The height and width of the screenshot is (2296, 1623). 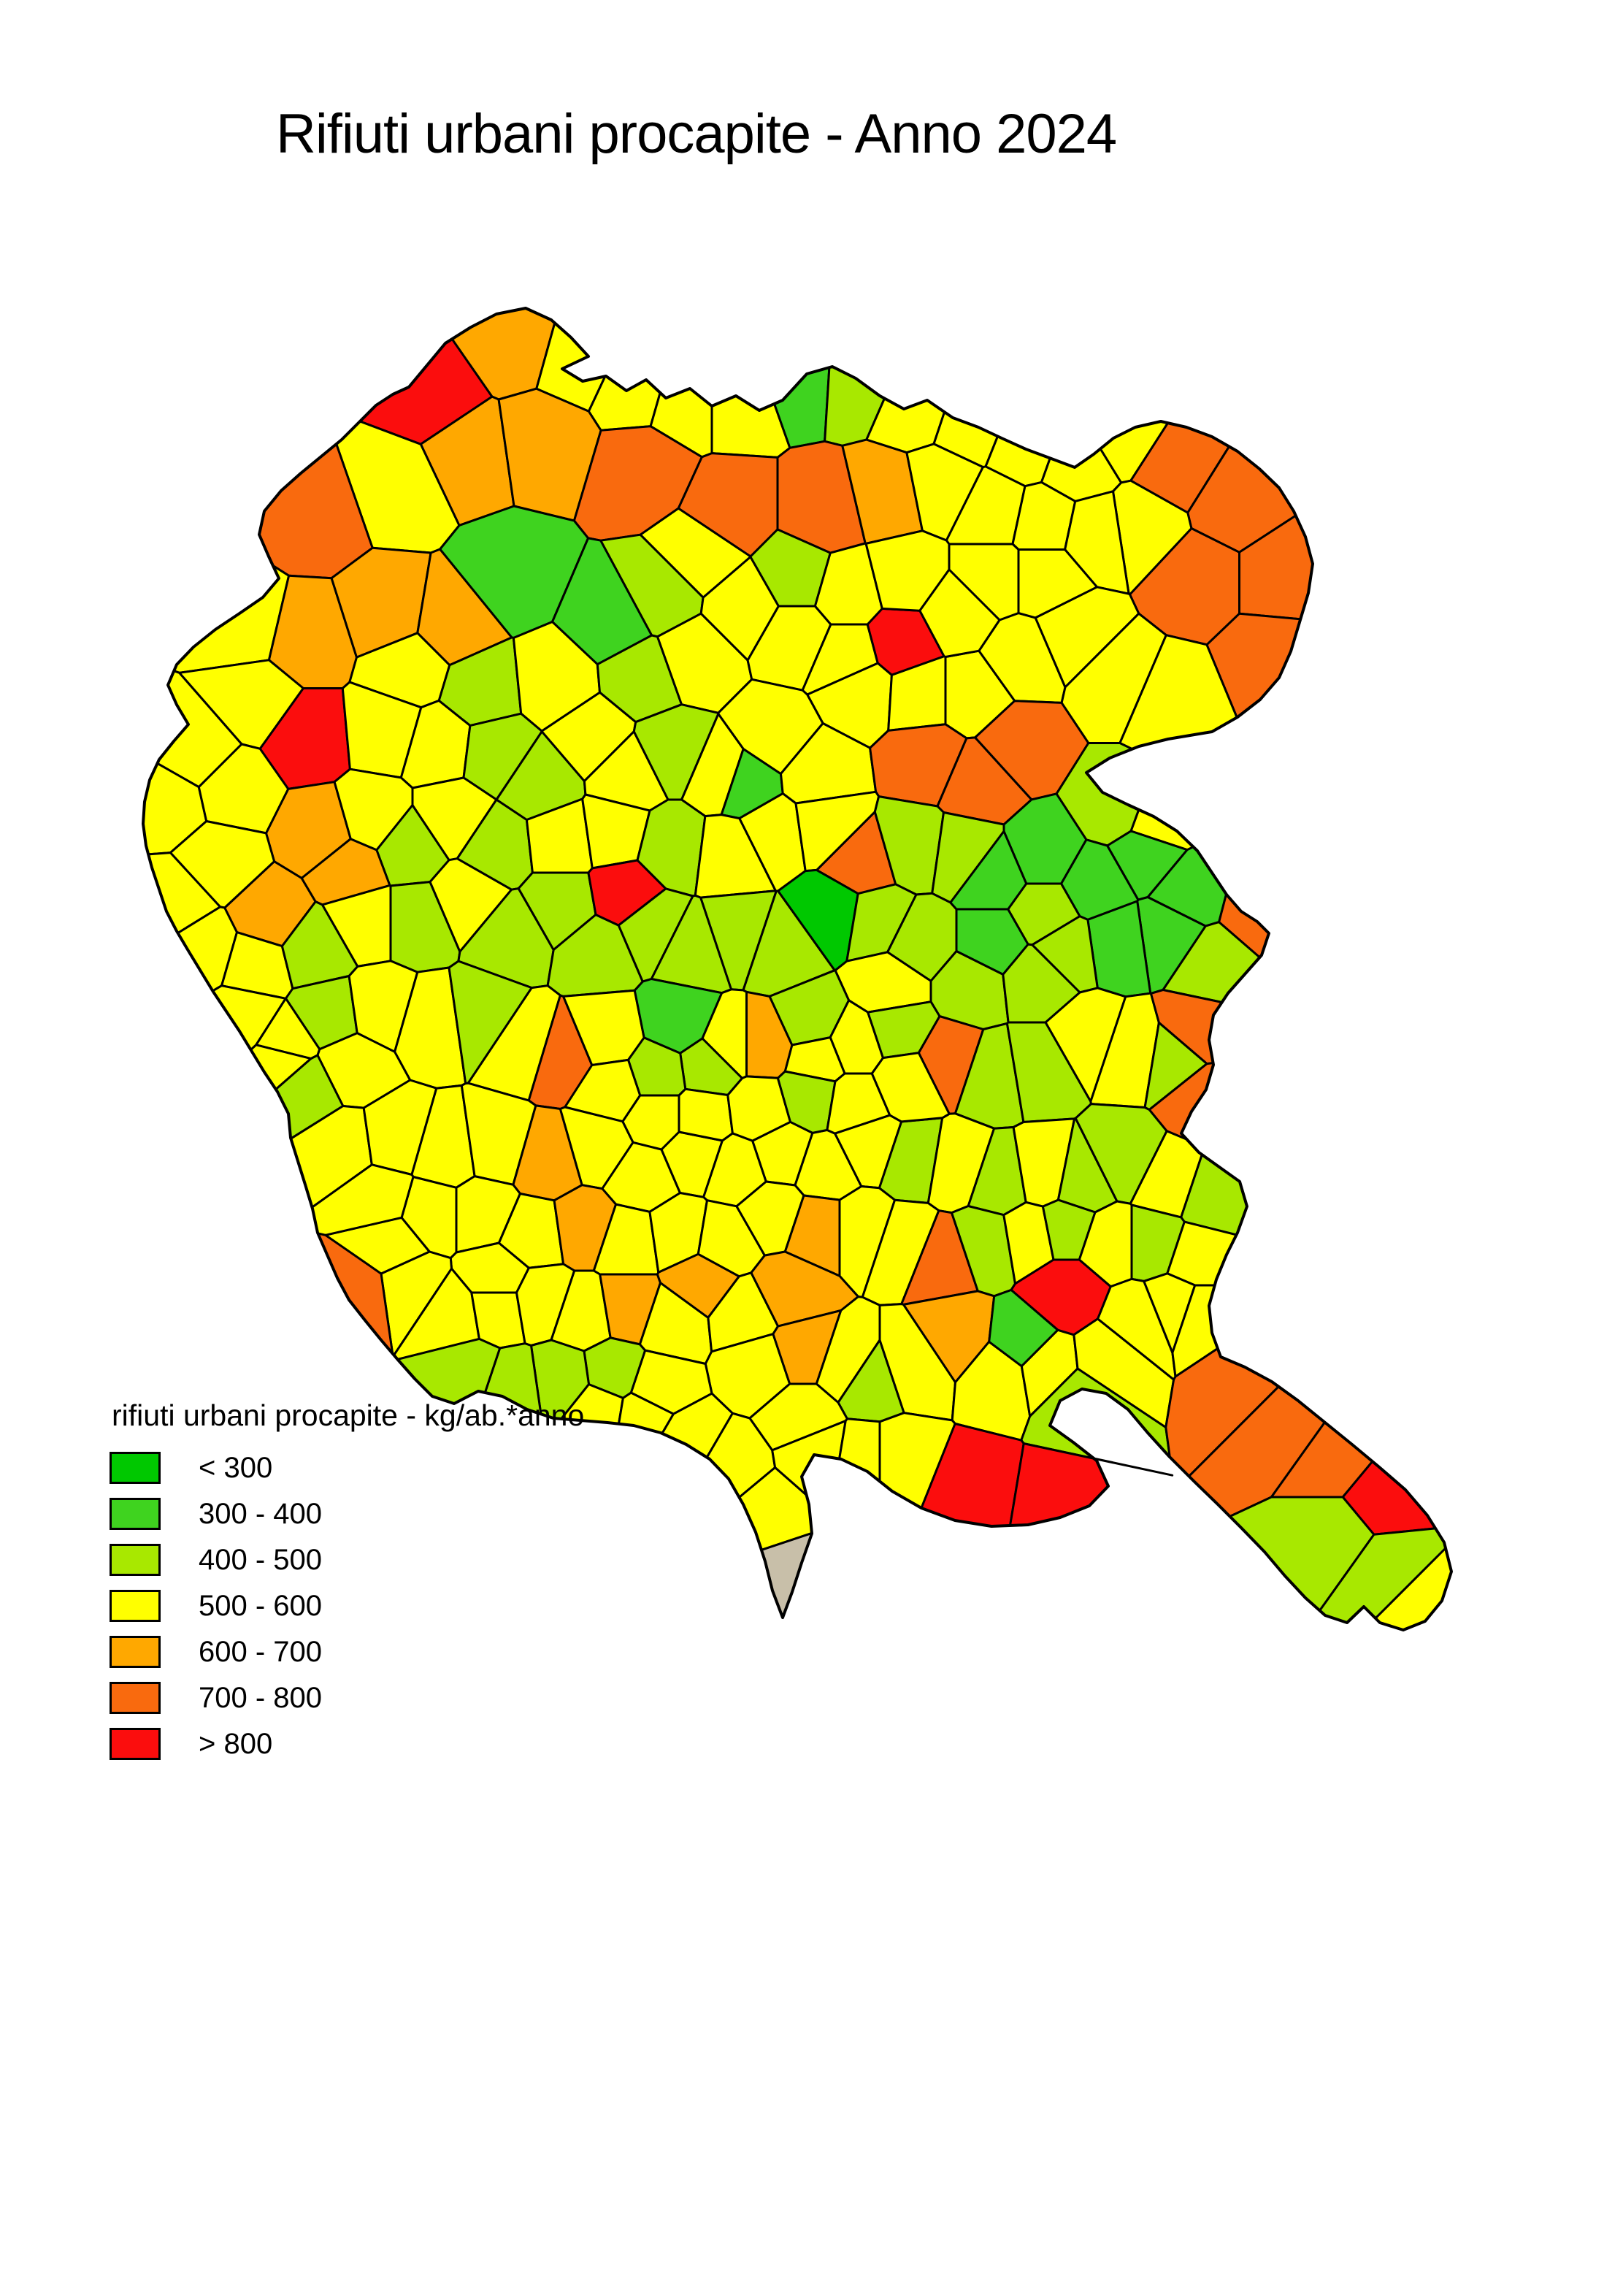 What do you see at coordinates (236, 1468) in the screenshot?
I see `legend-label: < 300` at bounding box center [236, 1468].